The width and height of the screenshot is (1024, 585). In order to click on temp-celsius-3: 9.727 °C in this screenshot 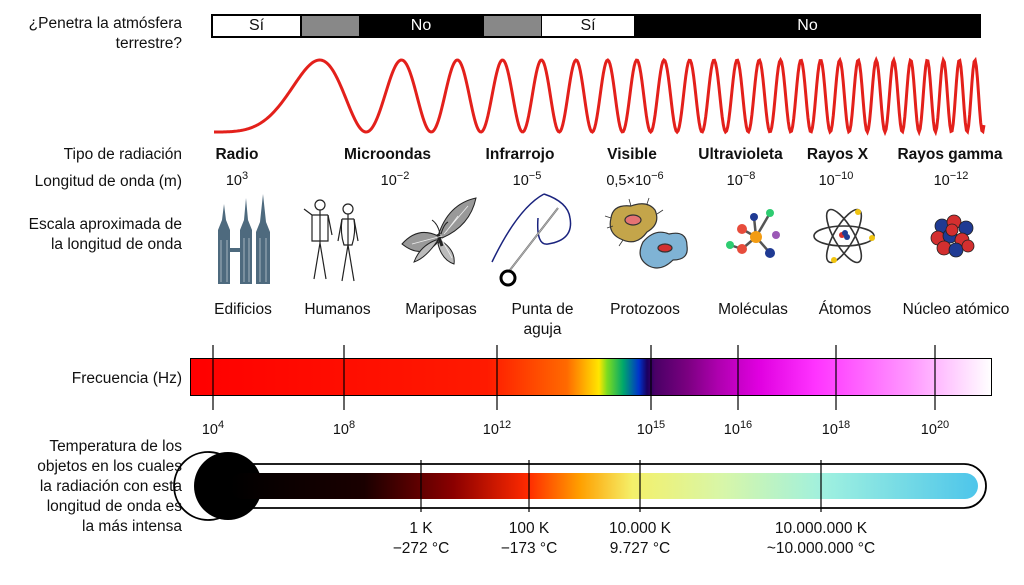, I will do `click(640, 548)`.